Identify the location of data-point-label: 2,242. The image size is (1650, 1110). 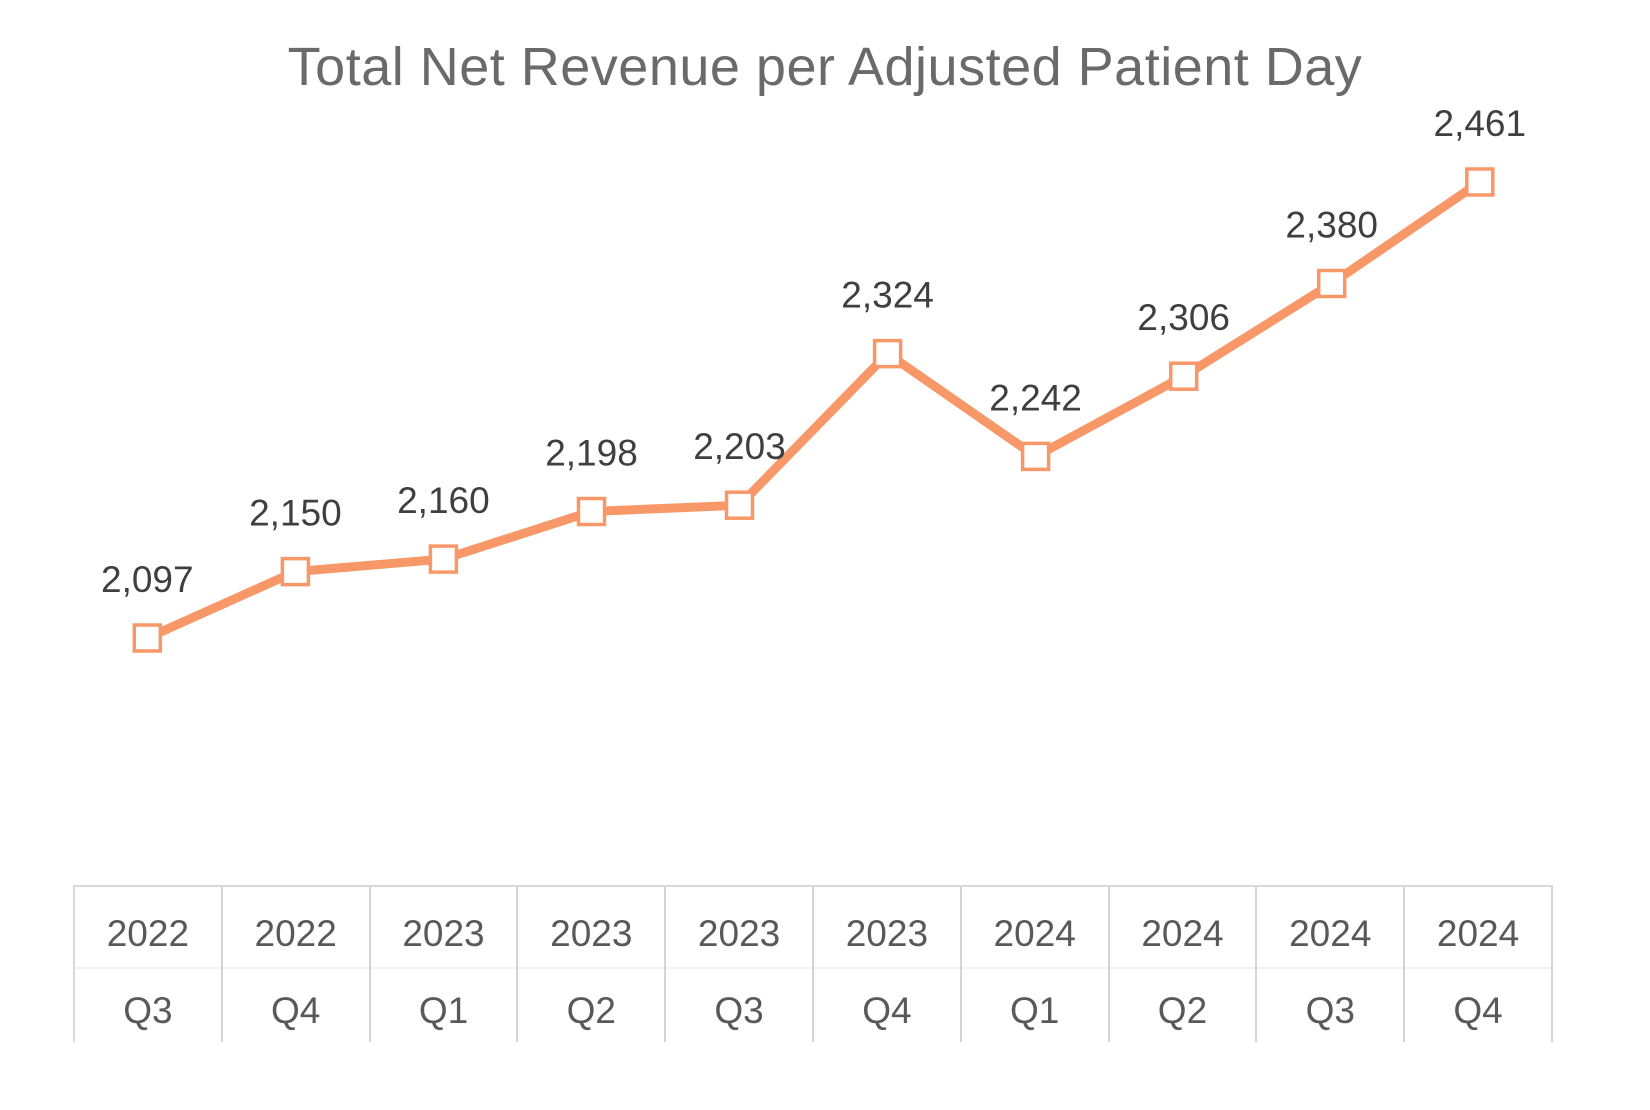
(1035, 397).